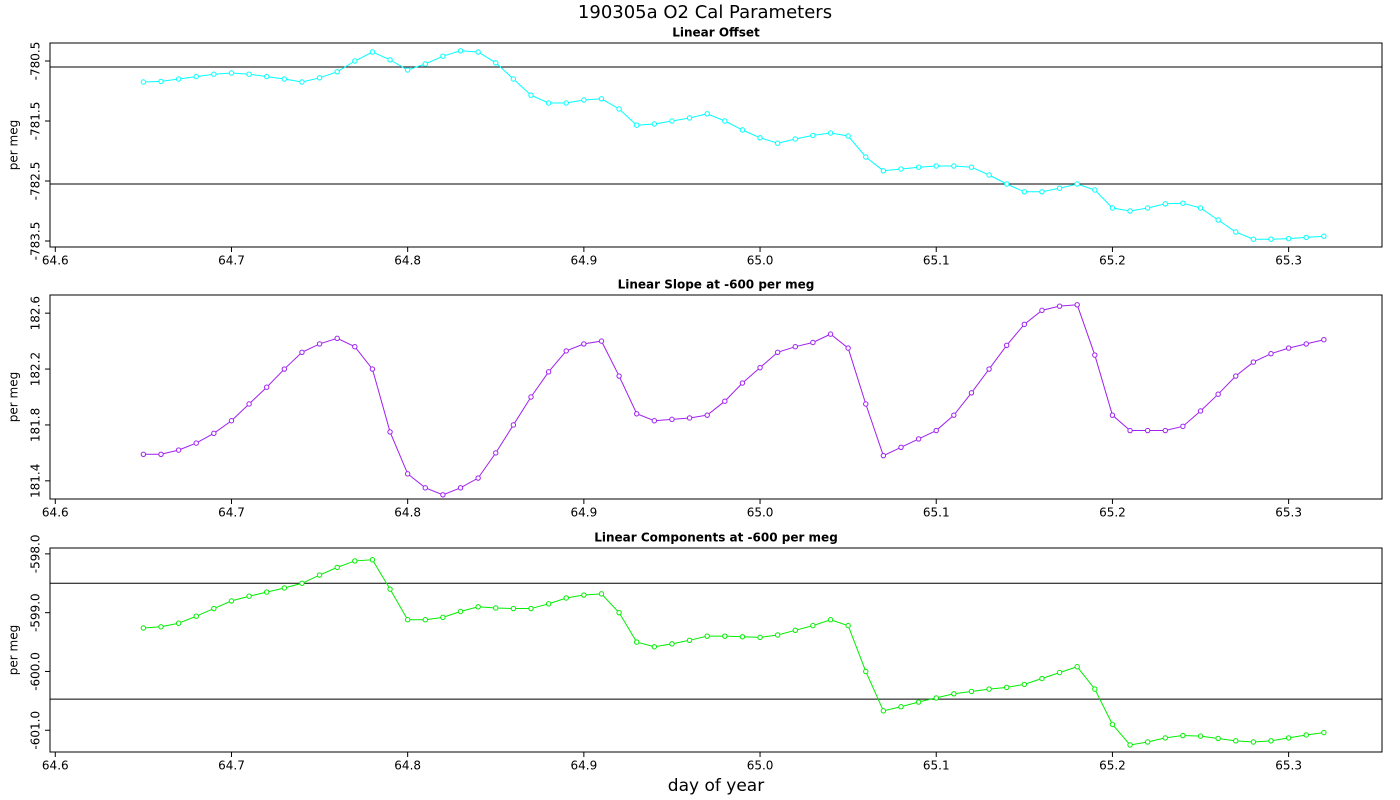  Describe the element at coordinates (55, 261) in the screenshot. I see `x-tick-label: 64.6` at that location.